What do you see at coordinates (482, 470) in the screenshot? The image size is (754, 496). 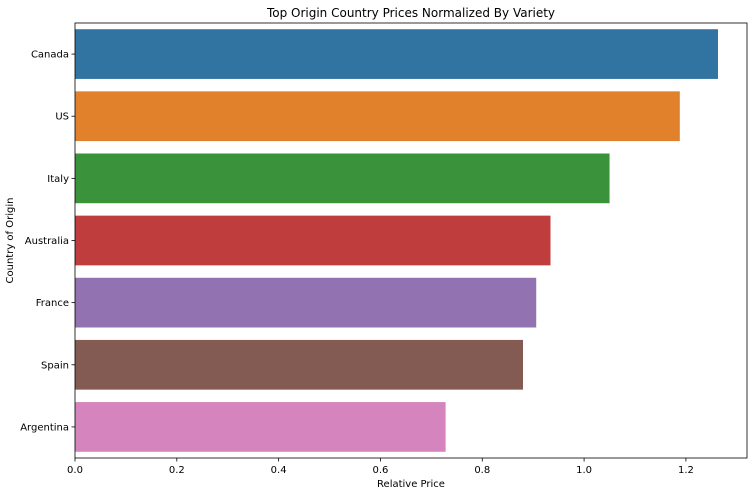 I see `x-tick-label: 0.8` at bounding box center [482, 470].